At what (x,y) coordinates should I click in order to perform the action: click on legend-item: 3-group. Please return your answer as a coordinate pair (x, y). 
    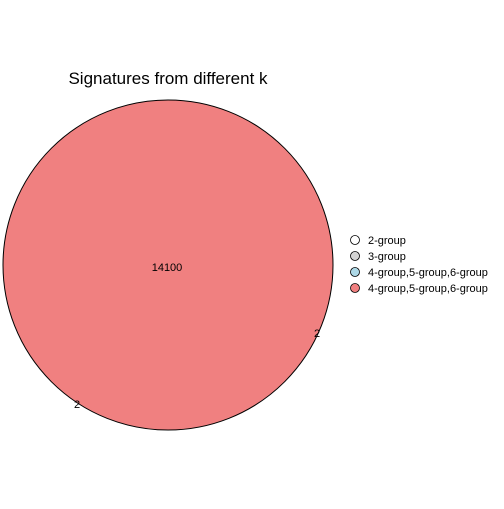
    Looking at the image, I should click on (378, 257).